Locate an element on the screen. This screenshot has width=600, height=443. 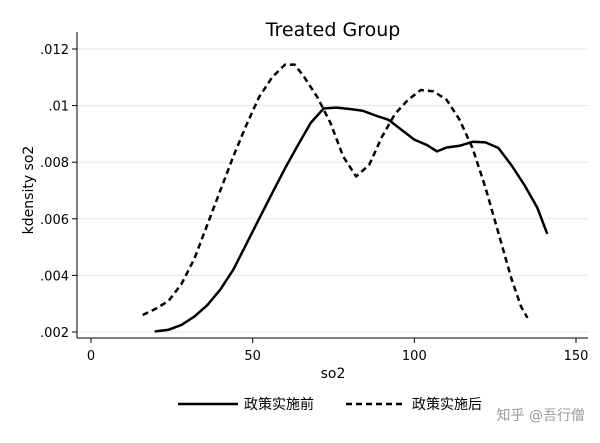
chart-title: Treated Group is located at coordinates (333, 30).